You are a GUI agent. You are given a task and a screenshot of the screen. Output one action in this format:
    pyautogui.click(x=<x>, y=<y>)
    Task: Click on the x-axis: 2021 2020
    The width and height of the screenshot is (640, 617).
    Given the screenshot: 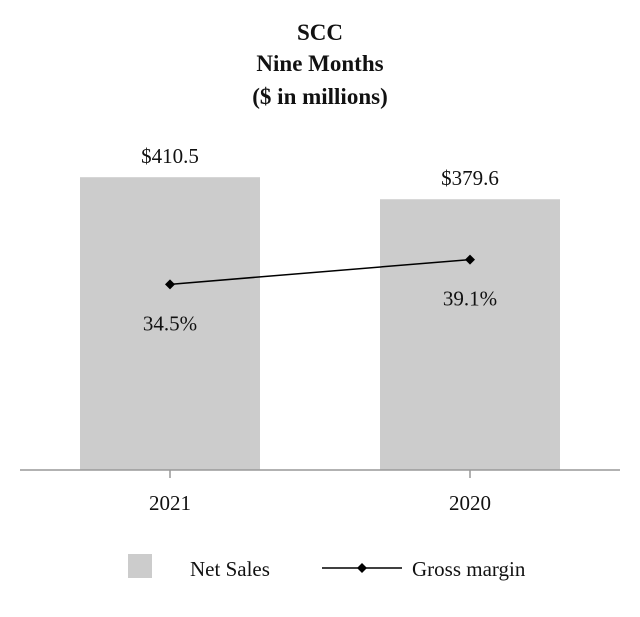 What is the action you would take?
    pyautogui.click(x=320, y=492)
    